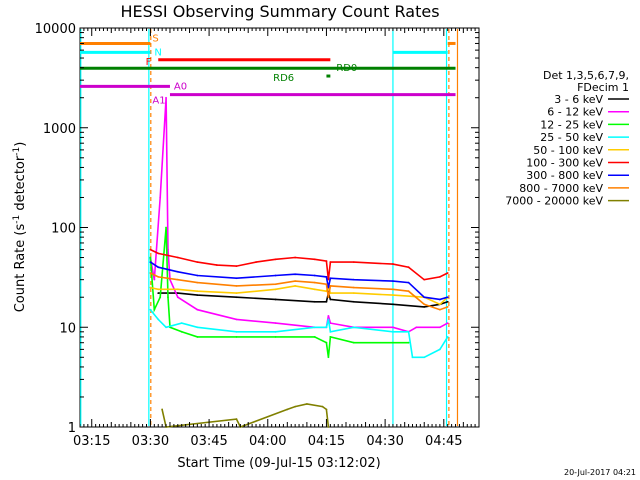 Image resolution: width=640 pixels, height=480 pixels. Describe the element at coordinates (568, 150) in the screenshot. I see `legend-label: 50 - 100 keV` at that location.